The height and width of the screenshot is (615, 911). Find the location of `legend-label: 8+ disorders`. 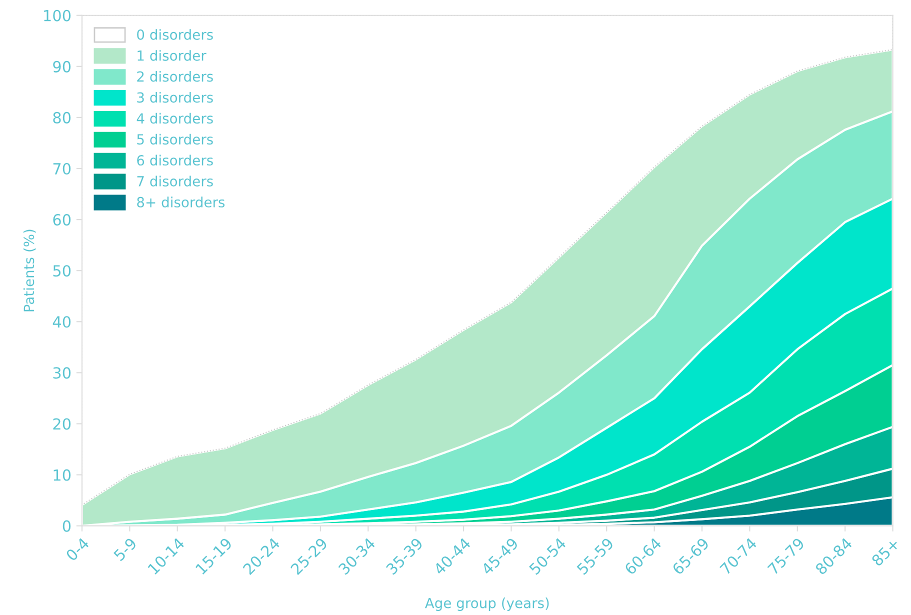

legend-label: 8+ disorders is located at coordinates (181, 202).